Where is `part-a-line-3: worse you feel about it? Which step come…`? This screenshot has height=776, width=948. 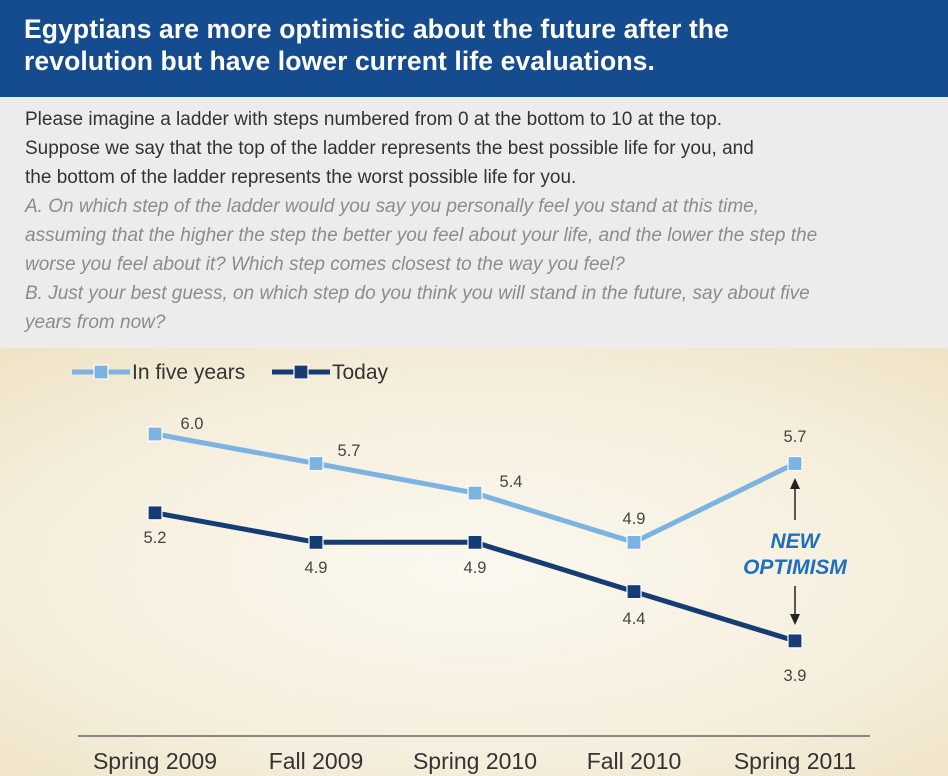 part-a-line-3: worse you feel about it? Which step come… is located at coordinates (325, 264).